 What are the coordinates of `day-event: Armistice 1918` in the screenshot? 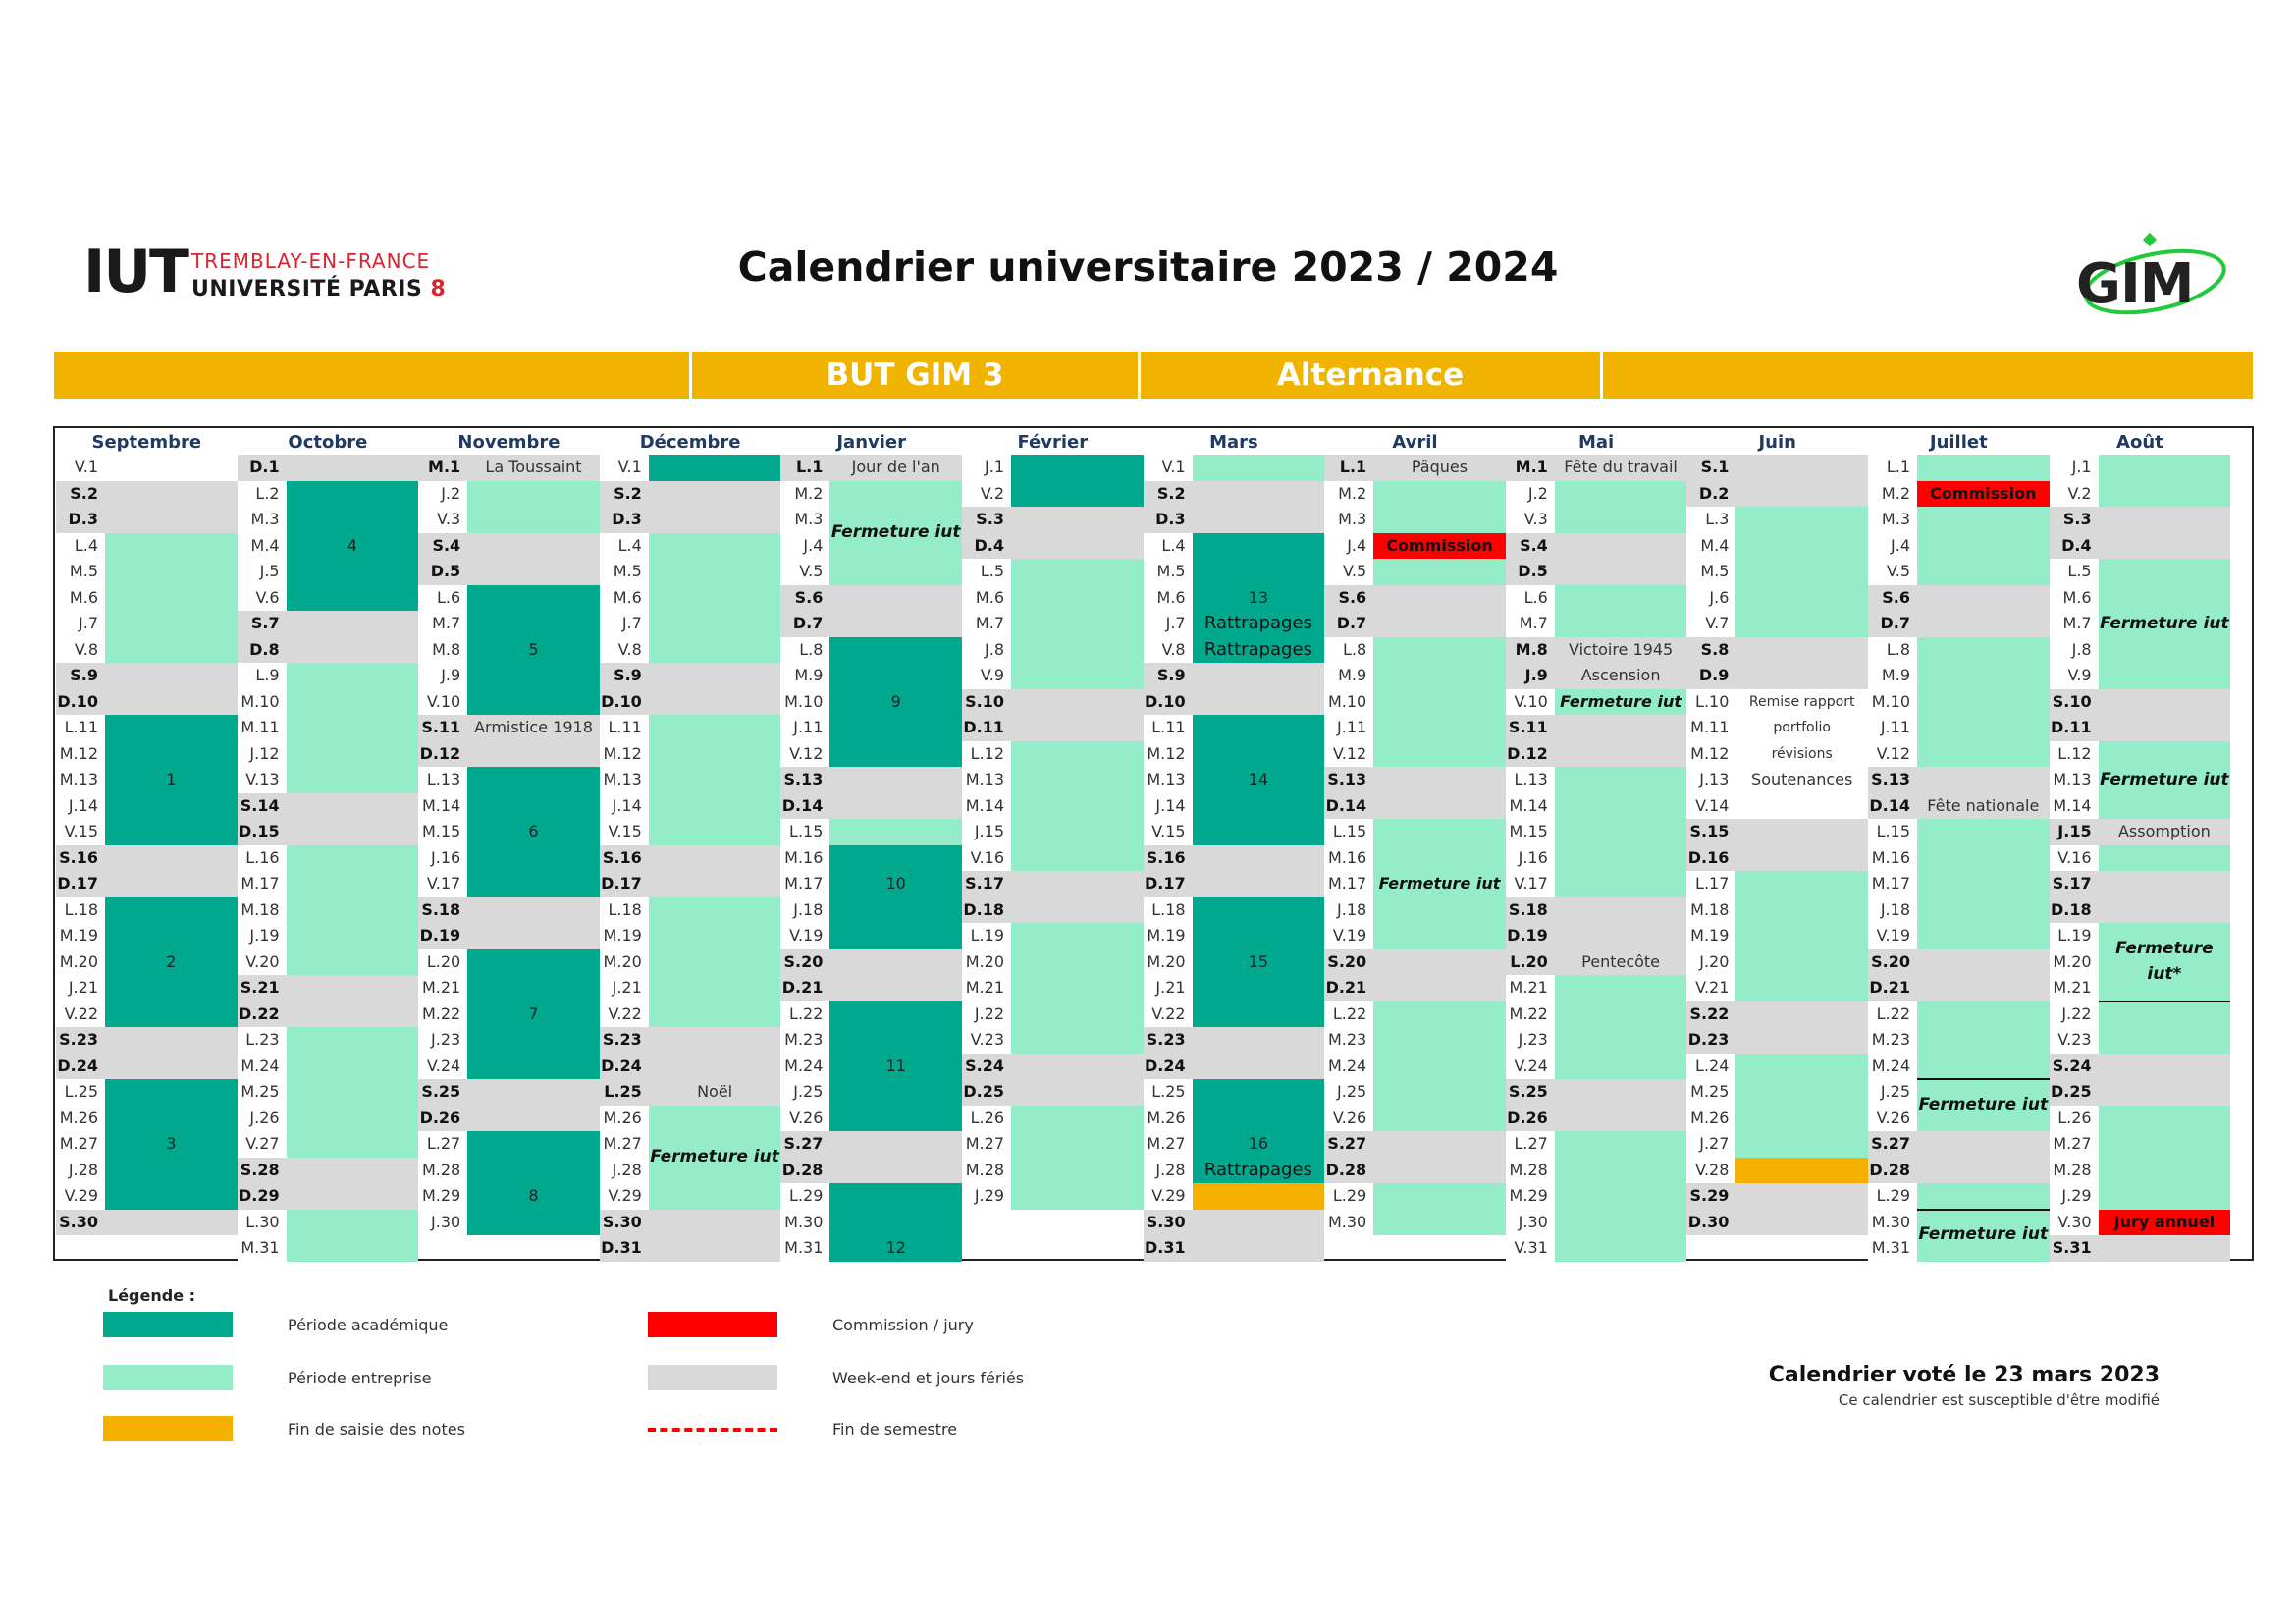 It's located at (533, 728).